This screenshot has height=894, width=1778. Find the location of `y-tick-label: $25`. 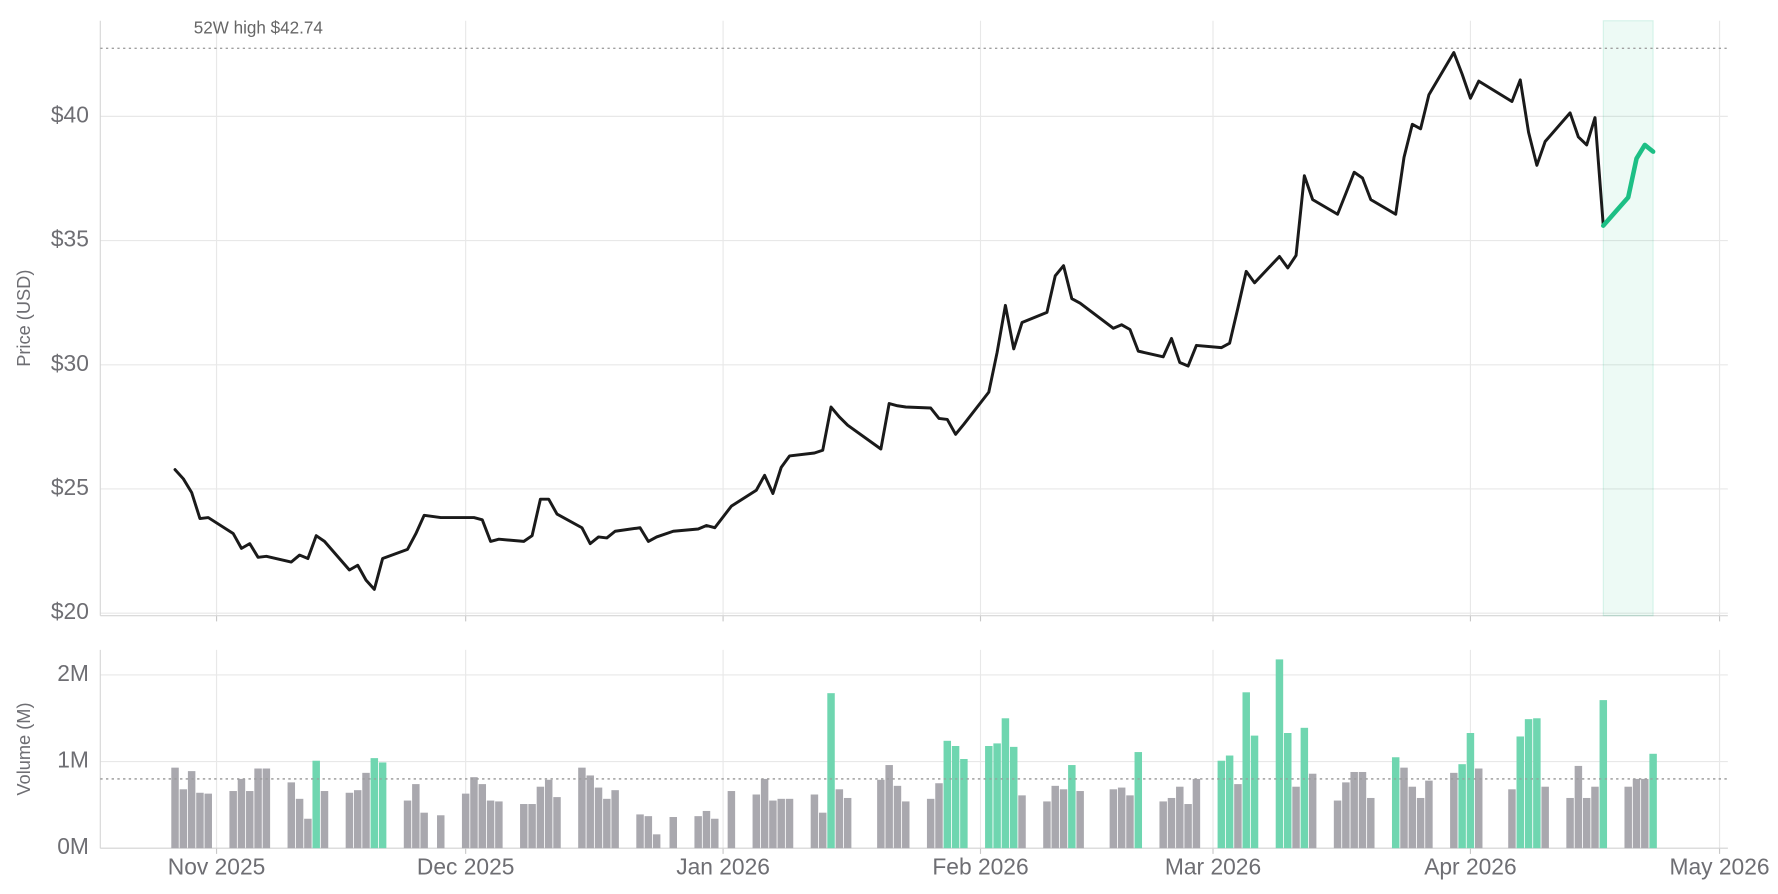

y-tick-label: $25 is located at coordinates (70, 487).